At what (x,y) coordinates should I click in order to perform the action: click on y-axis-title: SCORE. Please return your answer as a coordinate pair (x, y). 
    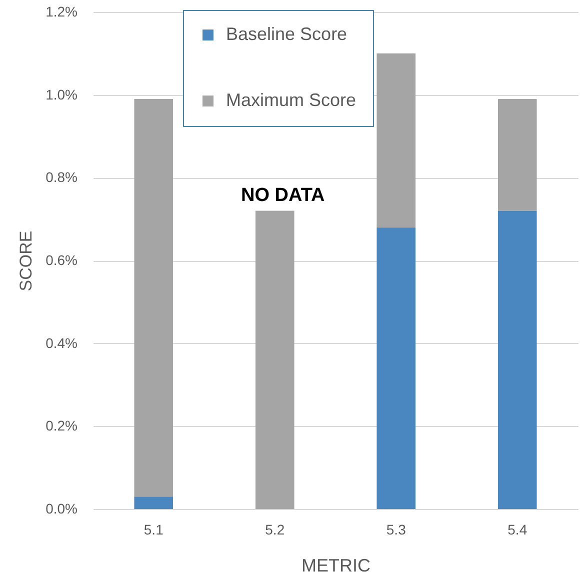
    Looking at the image, I should click on (26, 261).